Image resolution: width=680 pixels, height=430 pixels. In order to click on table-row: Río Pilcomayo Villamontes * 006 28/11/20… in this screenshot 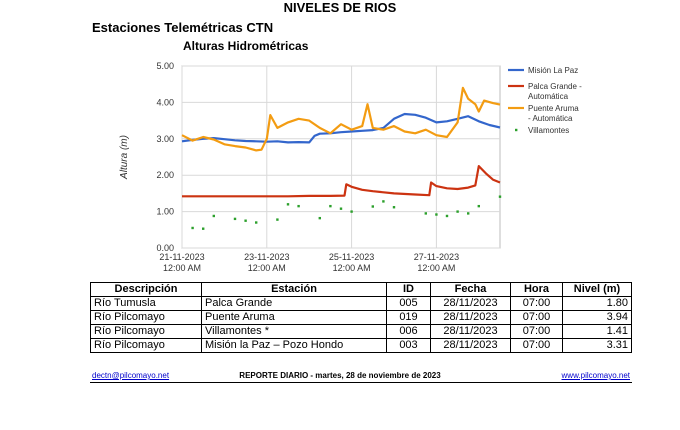, I will do `click(361, 331)`.